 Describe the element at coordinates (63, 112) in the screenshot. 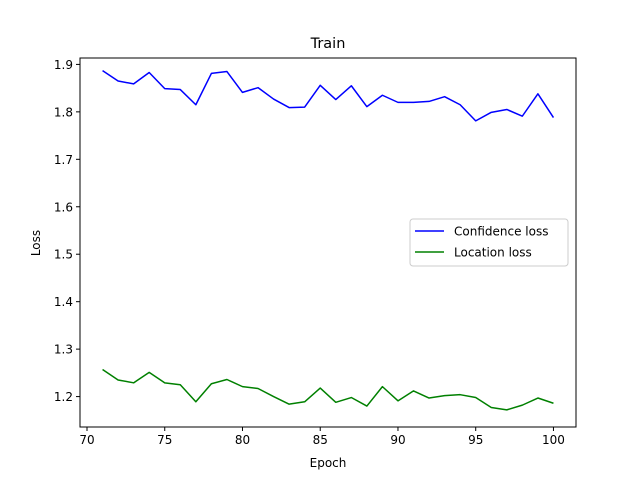

I see `y-tick-label: 1.8` at that location.